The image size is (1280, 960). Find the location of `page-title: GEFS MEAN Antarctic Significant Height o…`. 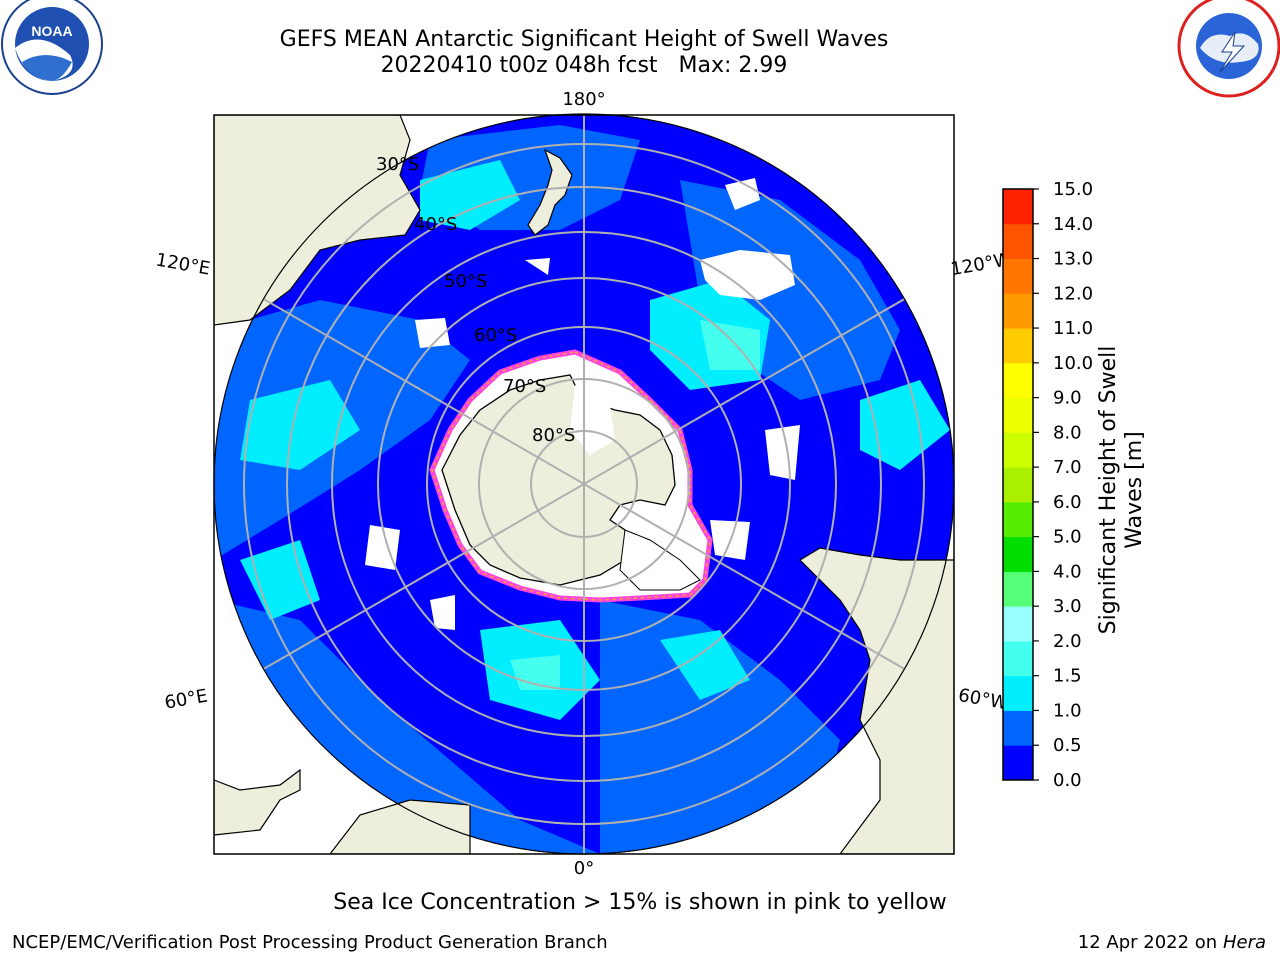

page-title: GEFS MEAN Antarctic Significant Height o… is located at coordinates (584, 39).